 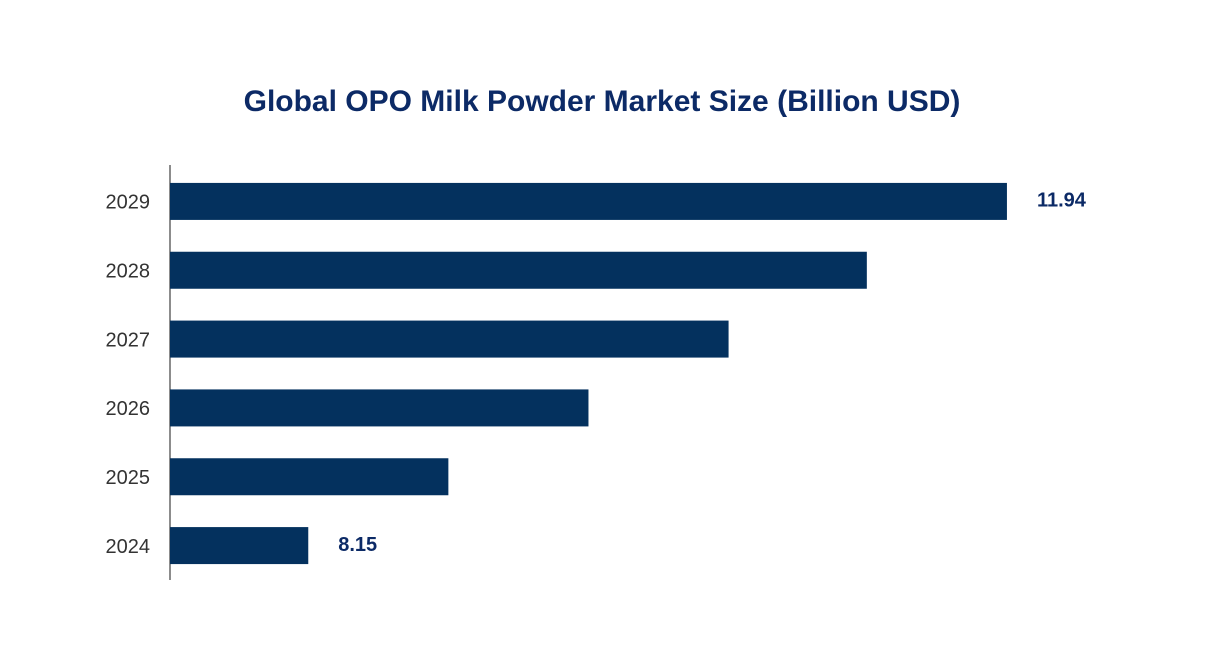 What do you see at coordinates (128, 340) in the screenshot?
I see `y-tick-label: 2027` at bounding box center [128, 340].